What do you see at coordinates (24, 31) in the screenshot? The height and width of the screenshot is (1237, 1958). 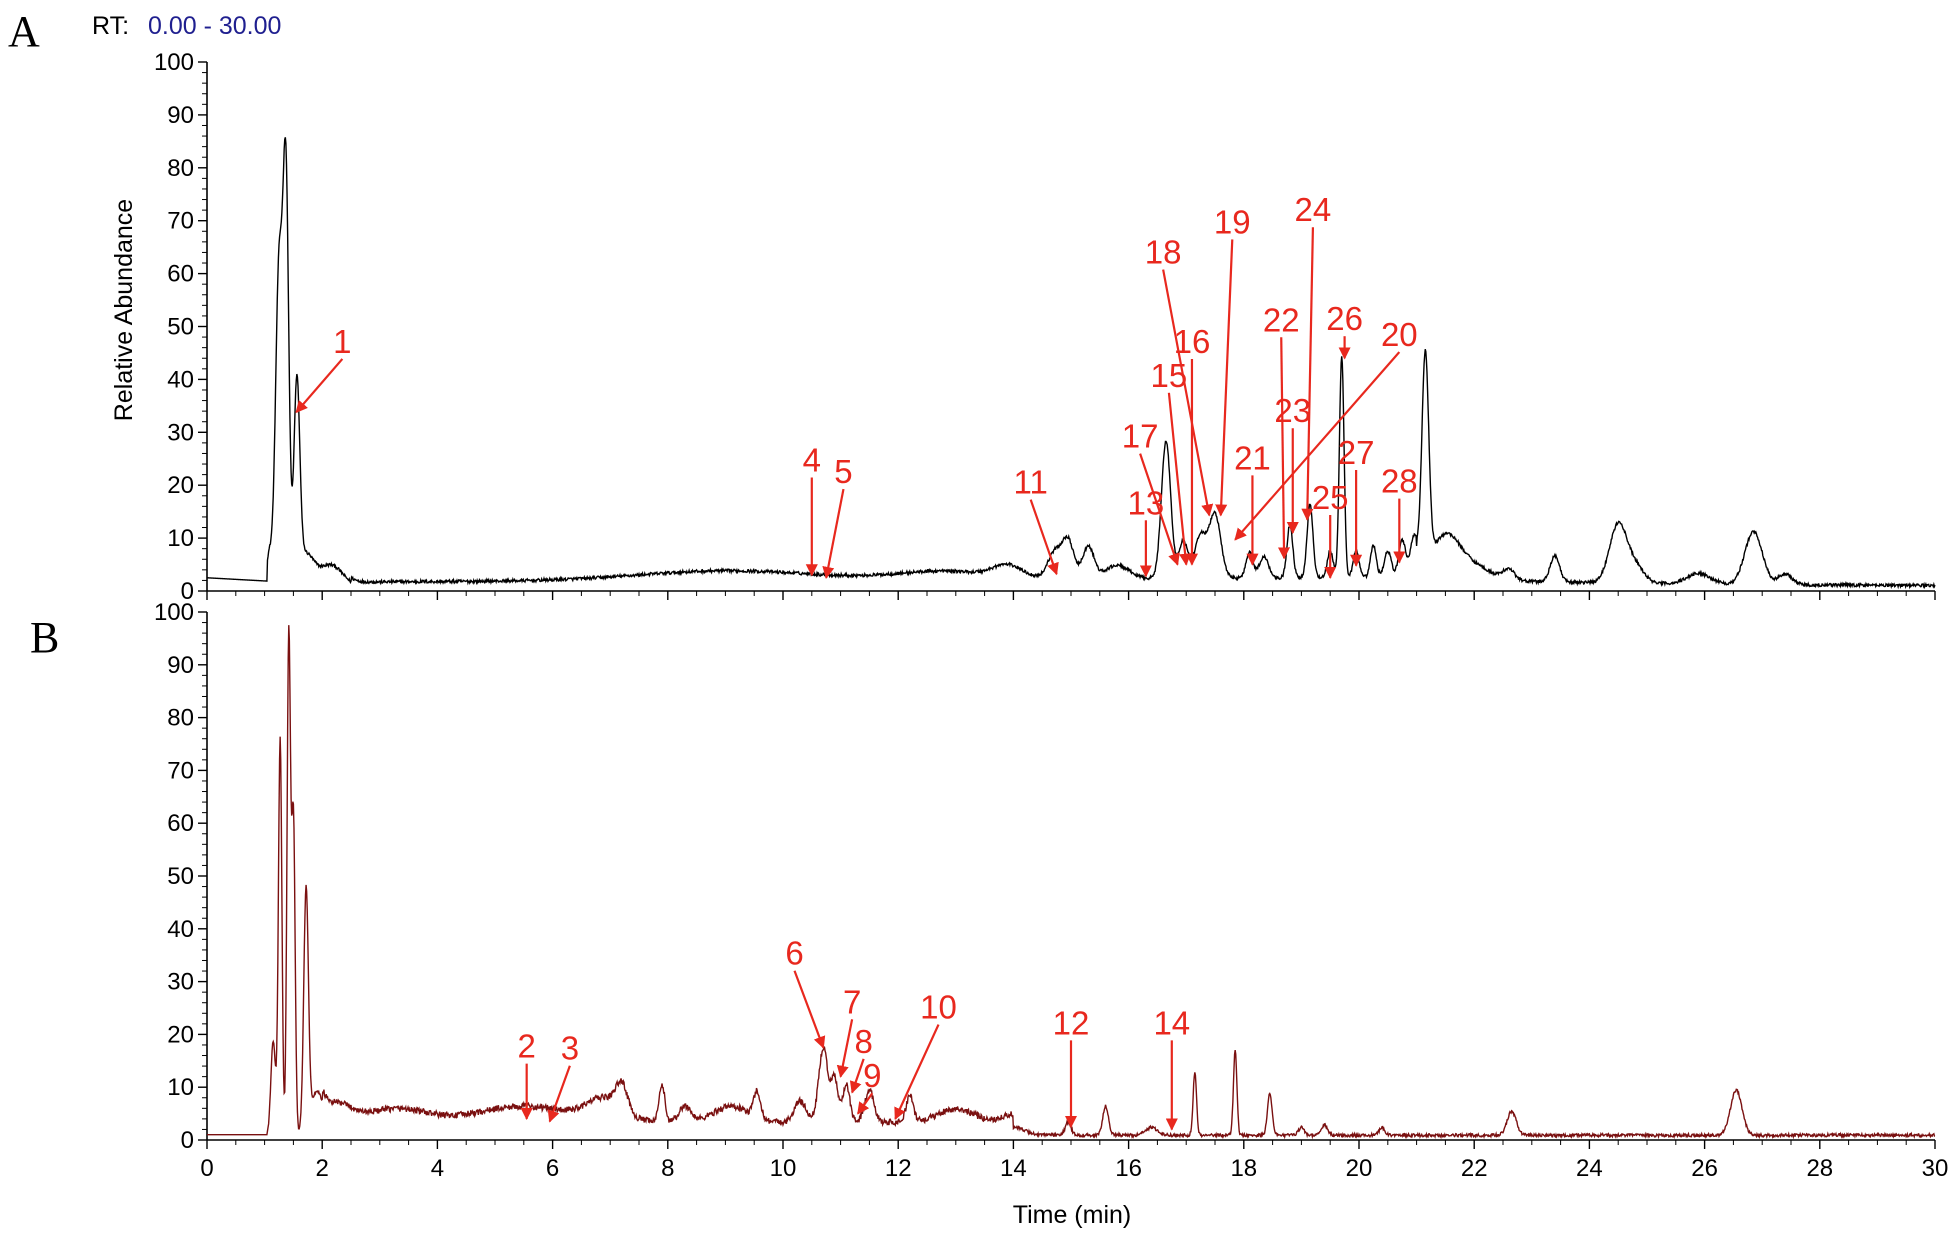 I see `panel-a-letter: A` at bounding box center [24, 31].